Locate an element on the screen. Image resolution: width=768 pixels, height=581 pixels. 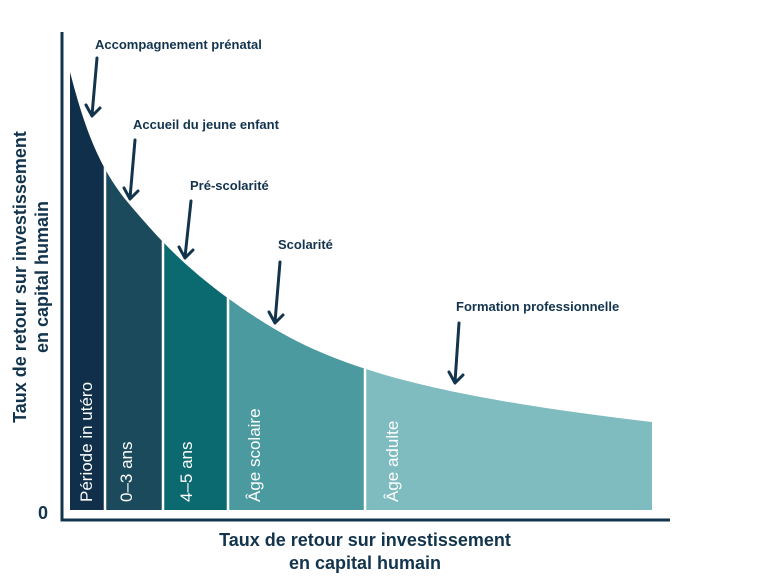
y-axis-title: en capital humain is located at coordinates (42, 277).